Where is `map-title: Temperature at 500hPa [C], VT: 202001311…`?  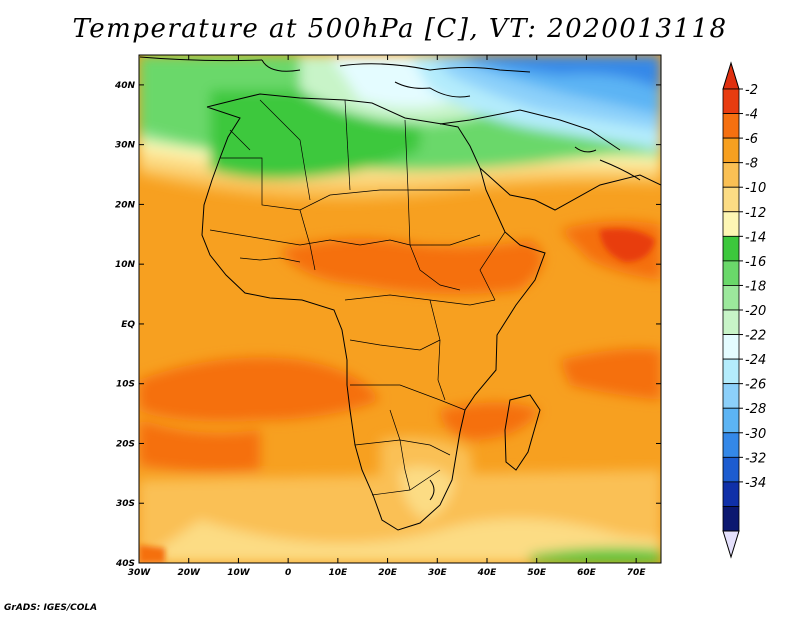 map-title: Temperature at 500hPa [C], VT: 202001311… is located at coordinates (400, 29).